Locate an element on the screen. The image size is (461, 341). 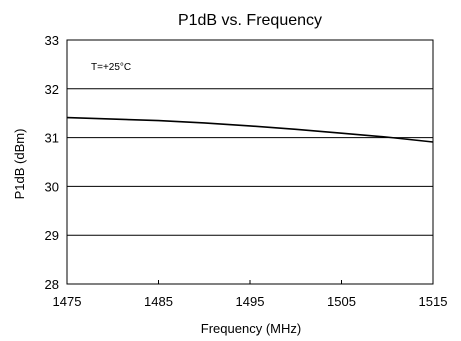
y-axis-label: P1dB (dBm) is located at coordinates (19, 164).